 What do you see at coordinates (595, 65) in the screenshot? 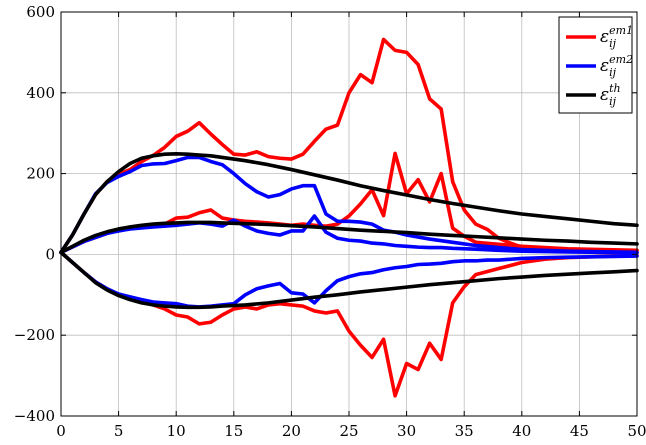
I see `legend: εem1 ij εem2 ij εth ij` at bounding box center [595, 65].